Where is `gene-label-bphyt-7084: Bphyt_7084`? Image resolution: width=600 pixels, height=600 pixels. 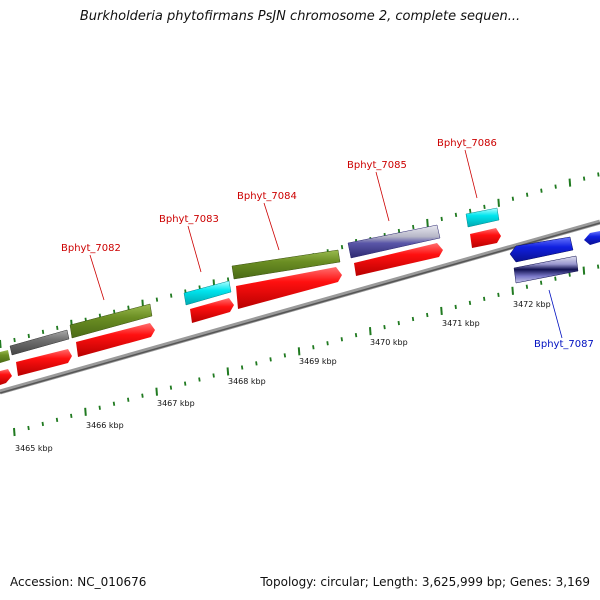
gene-label-bphyt-7084: Bphyt_7084 is located at coordinates (267, 196).